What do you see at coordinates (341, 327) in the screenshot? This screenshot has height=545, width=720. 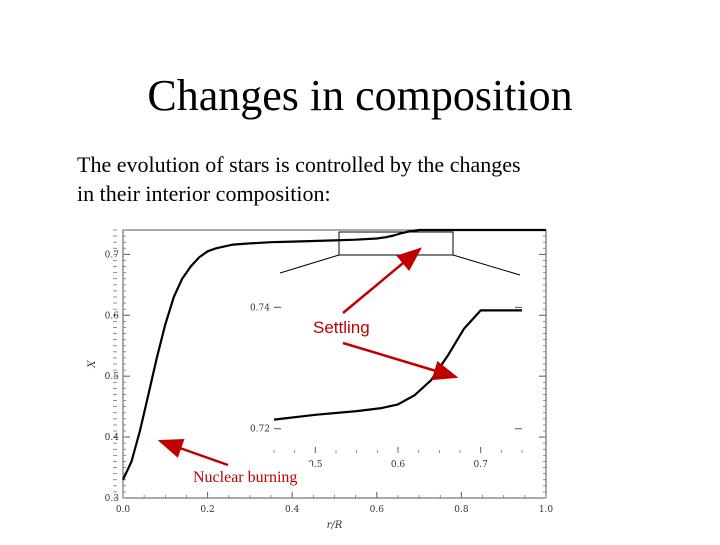 I see `settling-annotation: Settling` at bounding box center [341, 327].